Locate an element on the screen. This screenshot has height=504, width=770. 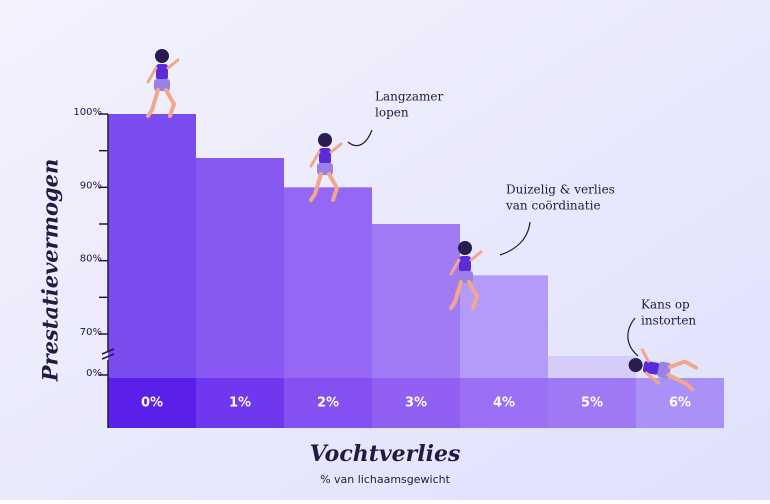
annotation: Kans op is located at coordinates (665, 305).